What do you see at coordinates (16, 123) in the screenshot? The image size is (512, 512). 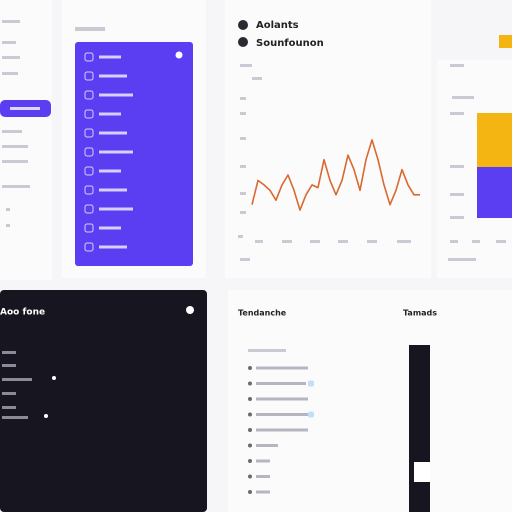 I see `sidebar-items` at bounding box center [16, 123].